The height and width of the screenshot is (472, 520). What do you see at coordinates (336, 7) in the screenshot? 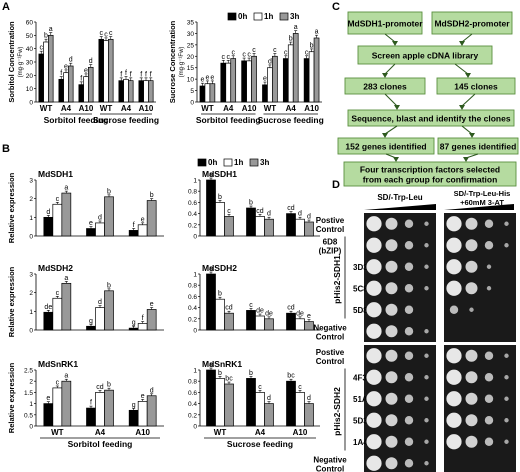
I see `panel-label-c: C` at bounding box center [336, 7].